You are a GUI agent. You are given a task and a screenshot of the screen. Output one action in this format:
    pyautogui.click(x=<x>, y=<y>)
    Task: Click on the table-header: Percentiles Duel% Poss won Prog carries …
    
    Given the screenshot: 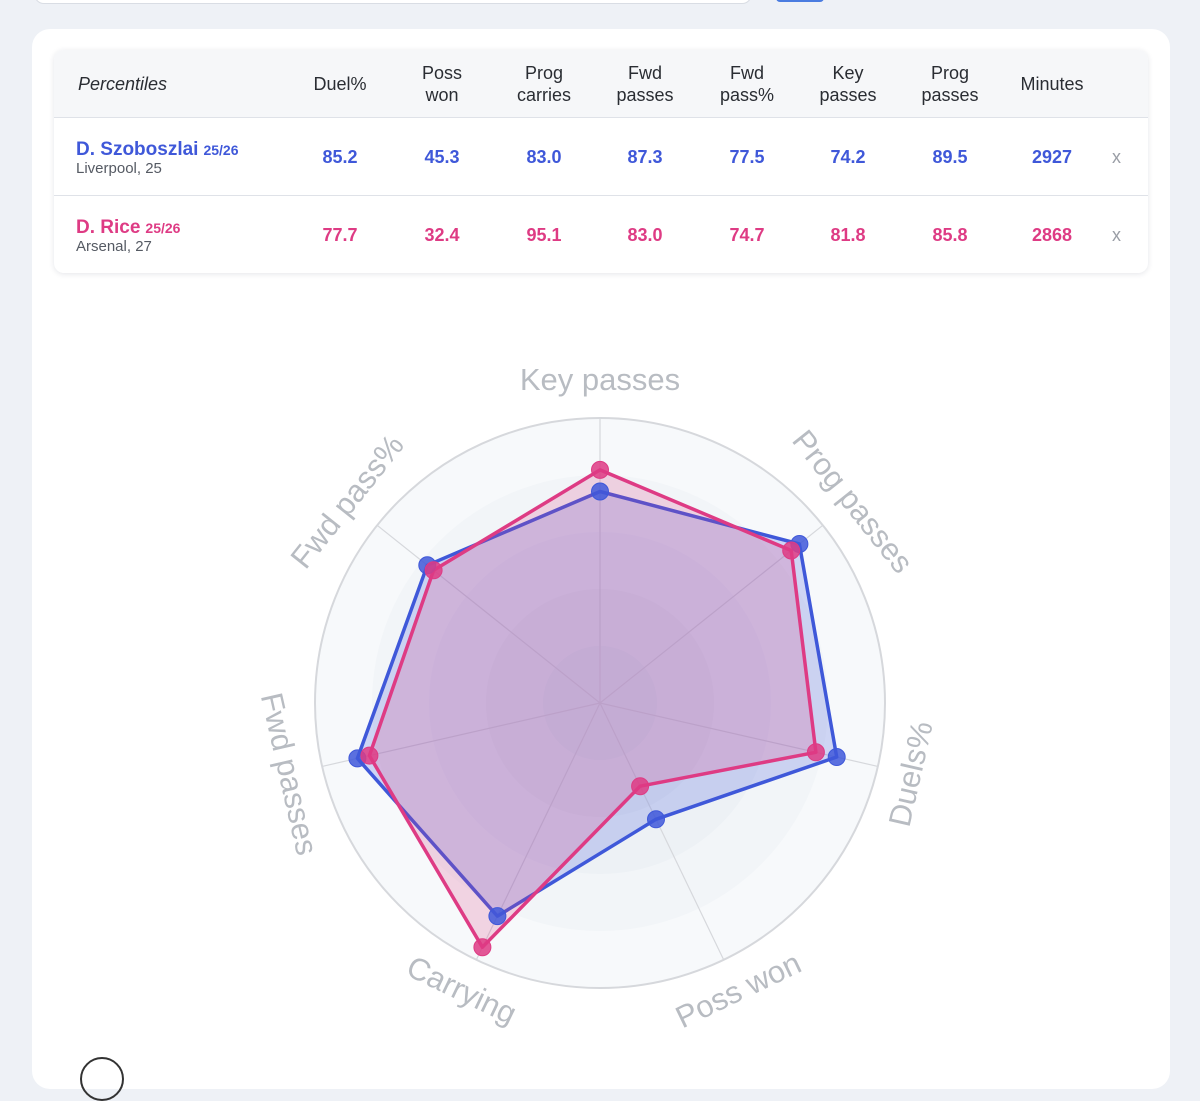 What is the action you would take?
    pyautogui.click(x=601, y=84)
    